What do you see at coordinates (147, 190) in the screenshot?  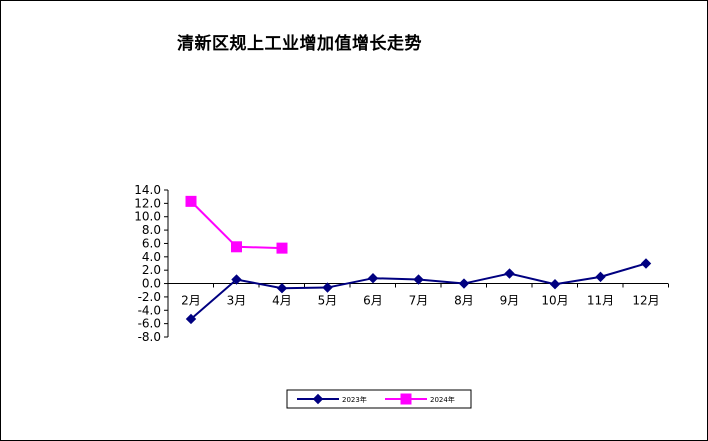 I see `y-tick-label: 14.0` at bounding box center [147, 190].